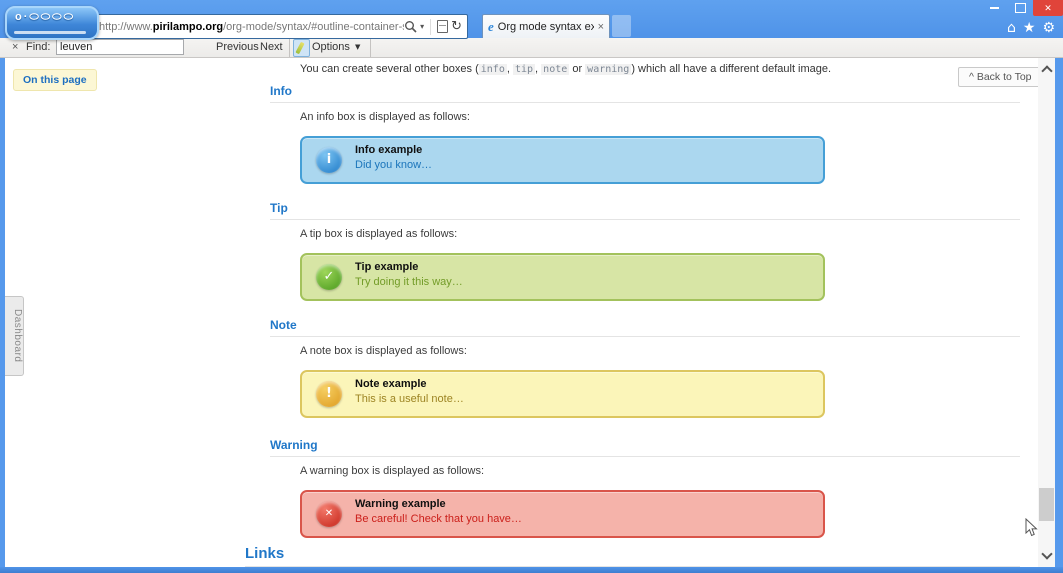 The width and height of the screenshot is (1063, 573). Describe the element at coordinates (45, 17) in the screenshot. I see `watermark-logo-text: o·⬭⬭⬭⬭` at that location.